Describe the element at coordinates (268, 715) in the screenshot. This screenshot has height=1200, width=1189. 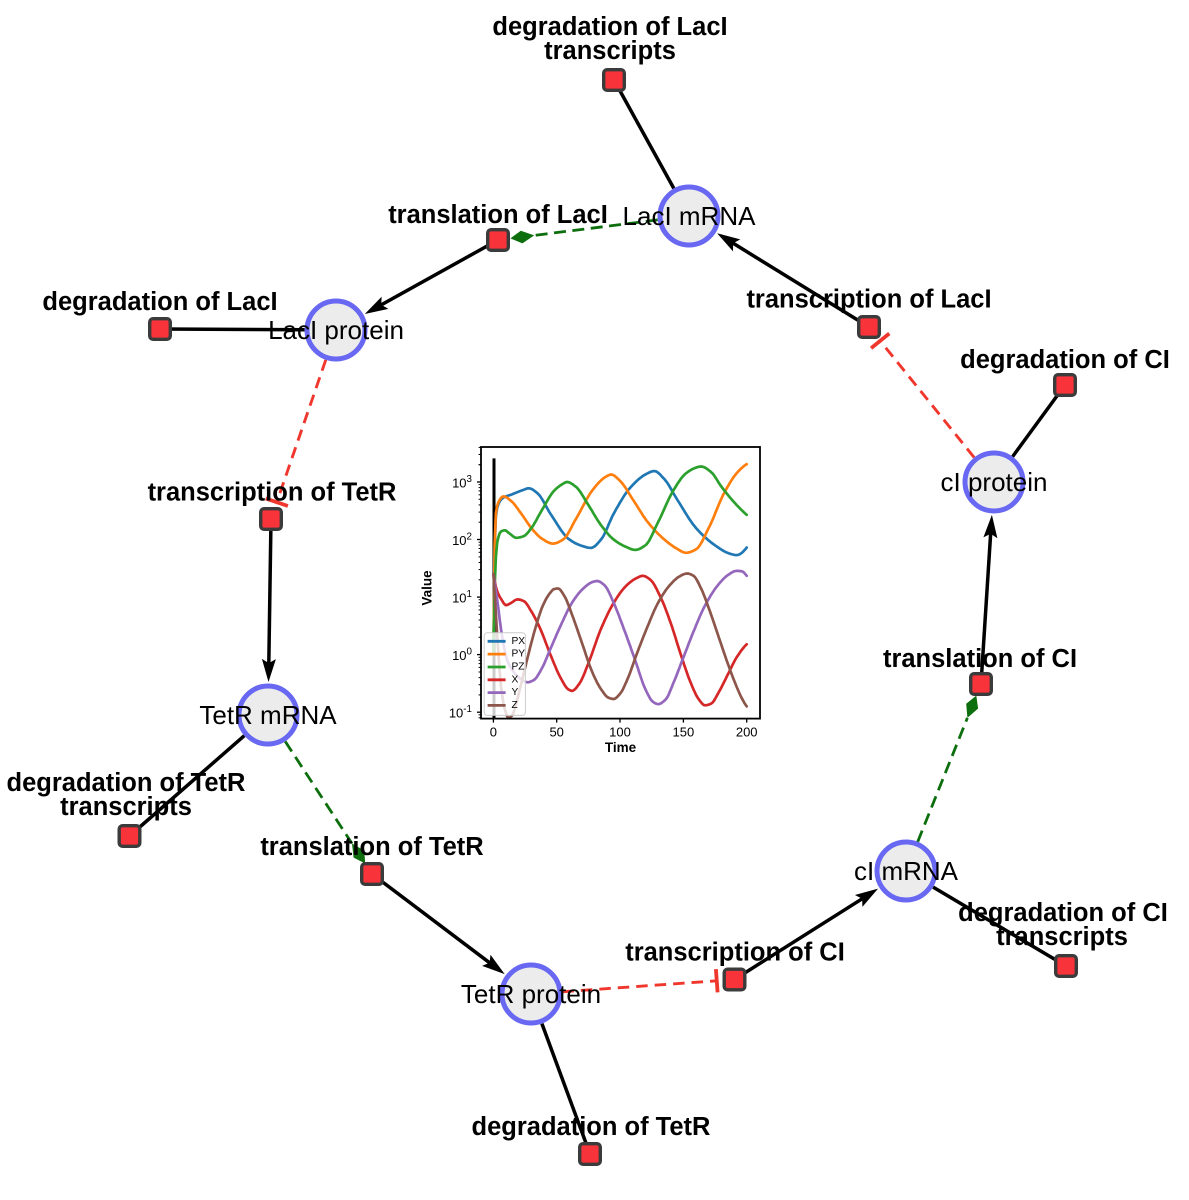
I see `svg-text: TetR mRNA` at that location.